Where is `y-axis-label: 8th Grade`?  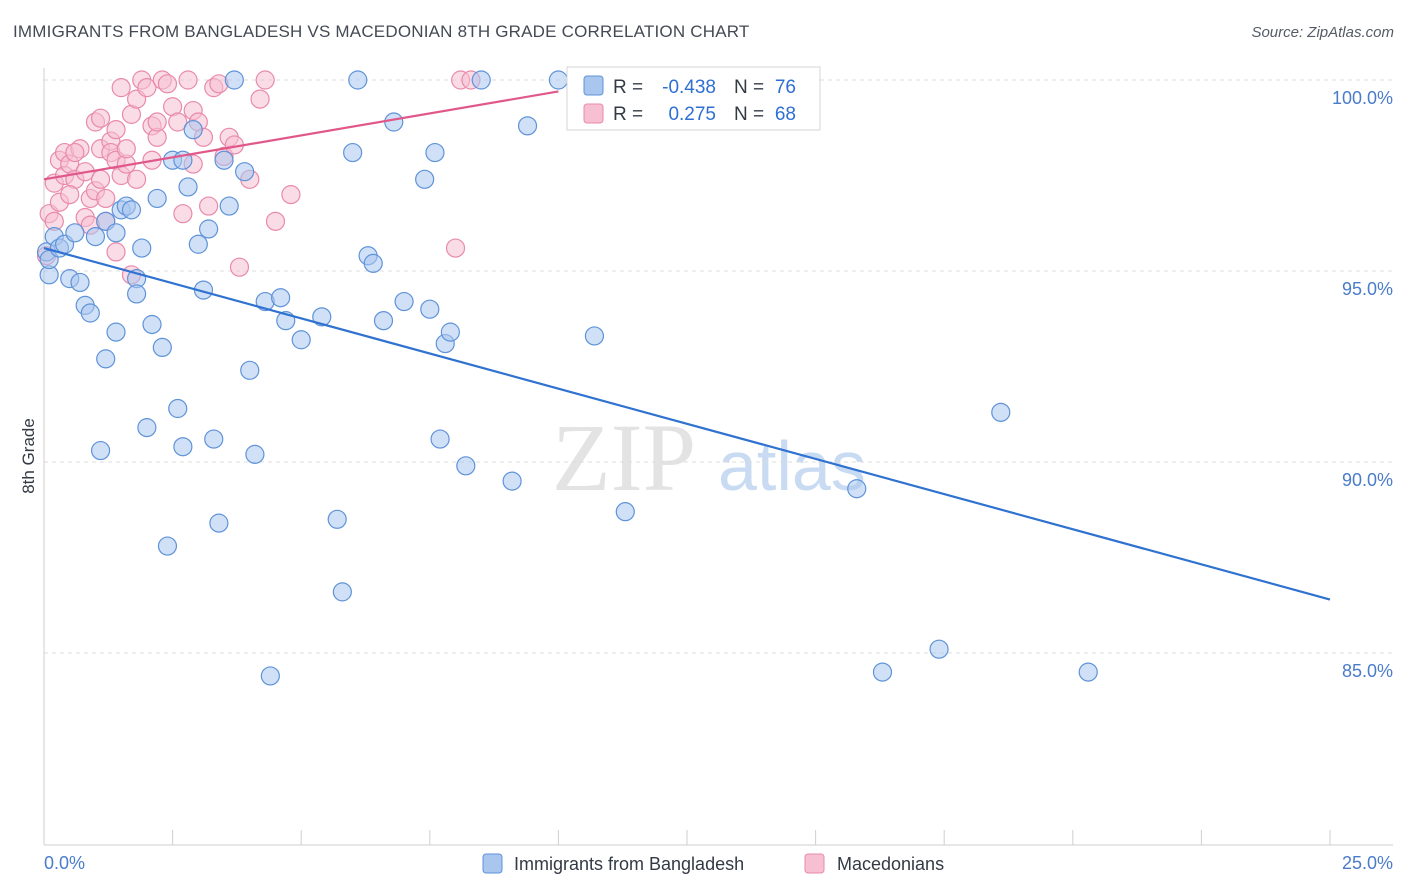 y-axis-label: 8th Grade is located at coordinates (28, 456).